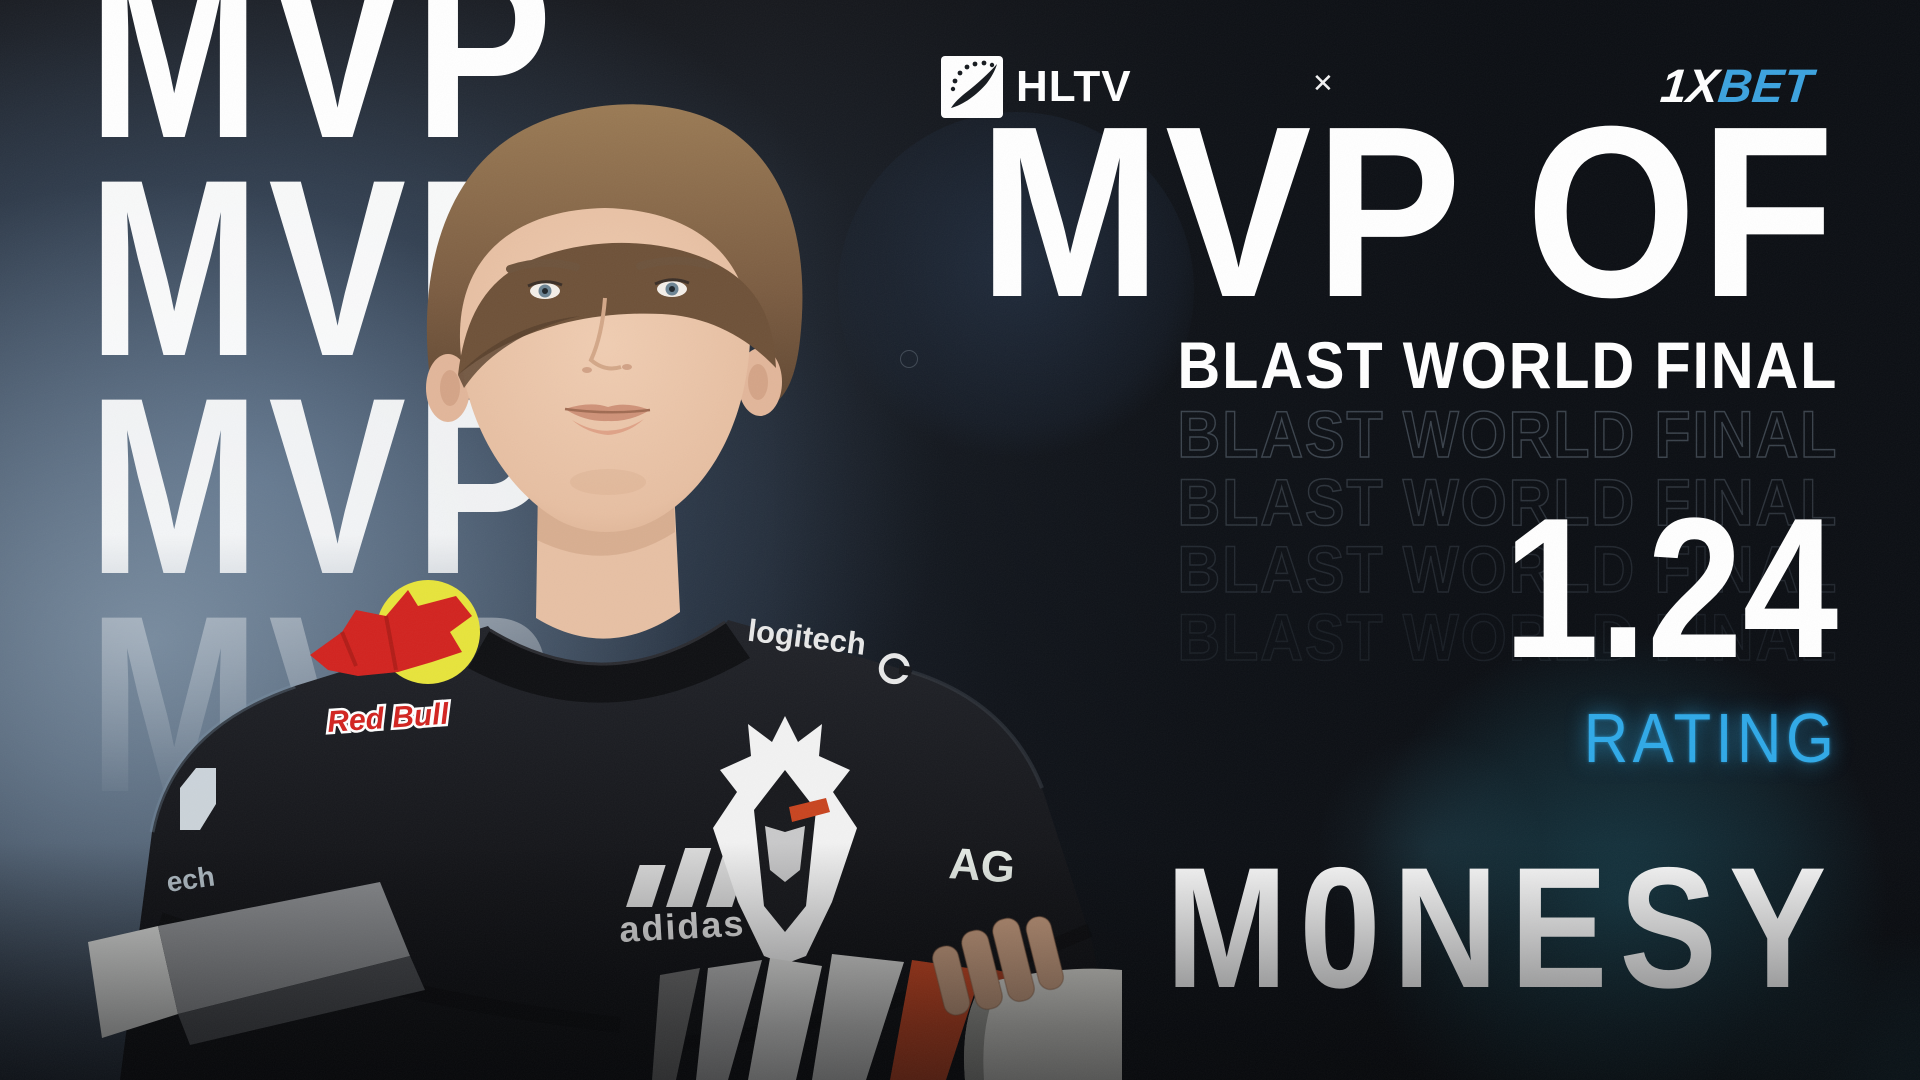 Image resolution: width=1920 pixels, height=1080 pixels. What do you see at coordinates (1323, 83) in the screenshot?
I see `collab-cross-icon: ✕` at bounding box center [1323, 83].